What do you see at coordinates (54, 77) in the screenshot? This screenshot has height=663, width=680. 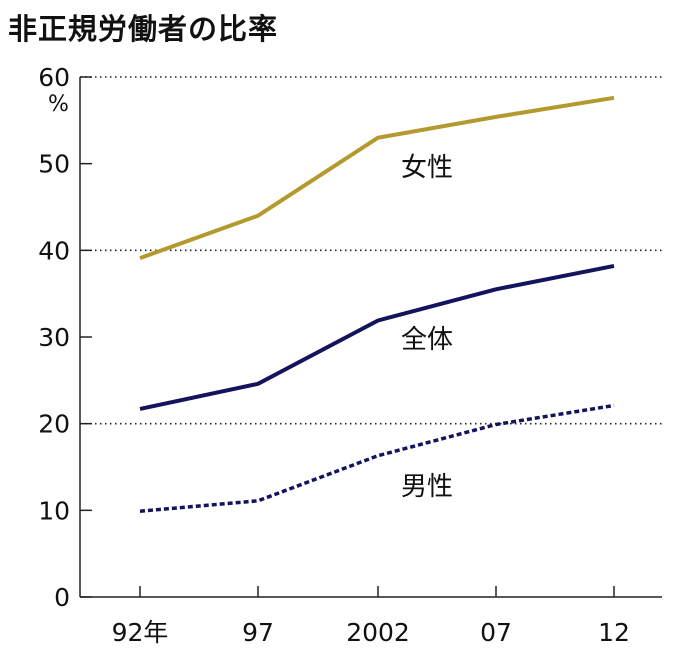 I see `y-tick-label: 60` at bounding box center [54, 77].